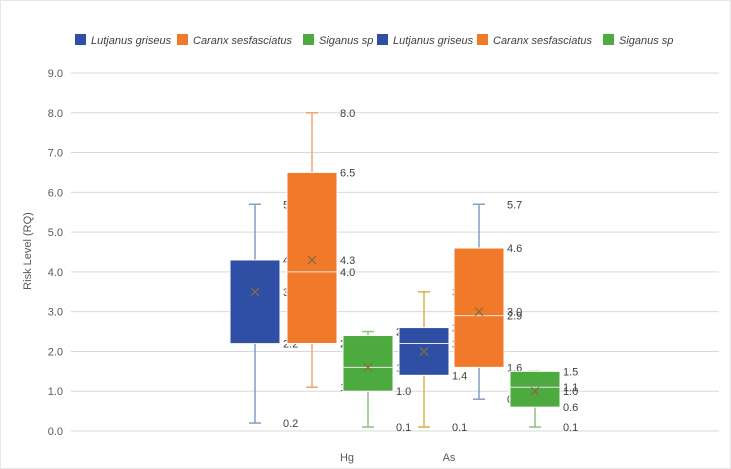  What do you see at coordinates (514, 317) in the screenshot?
I see `data-label: 2.9` at bounding box center [514, 317].